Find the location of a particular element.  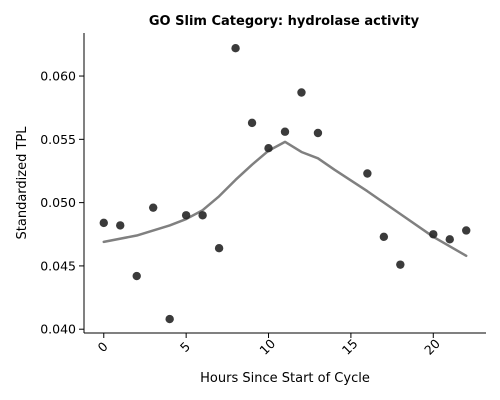

x-tick-label: 0 is located at coordinates (102, 347).